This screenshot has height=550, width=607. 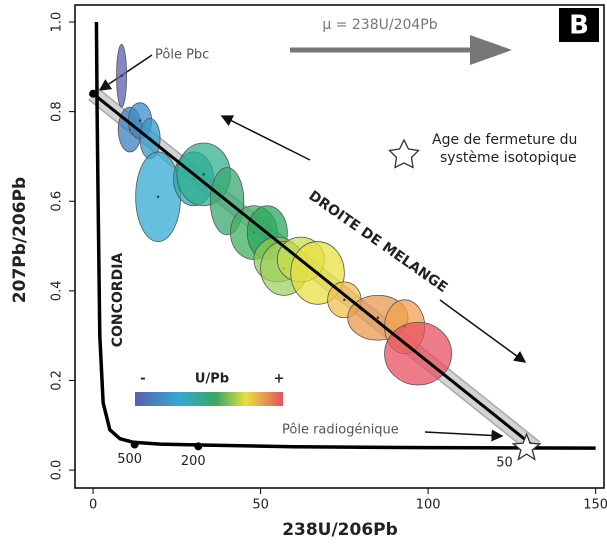 What do you see at coordinates (57, 291) in the screenshot?
I see `y-tick-label: 0.4` at bounding box center [57, 291].